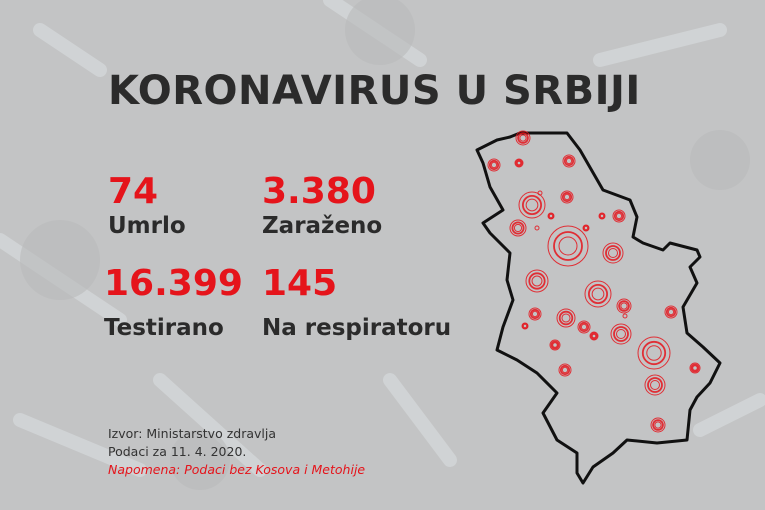 Image resolution: width=765 pixels, height=510 pixels. Describe the element at coordinates (300, 283) in the screenshot. I see `stat-value: 145` at that location.